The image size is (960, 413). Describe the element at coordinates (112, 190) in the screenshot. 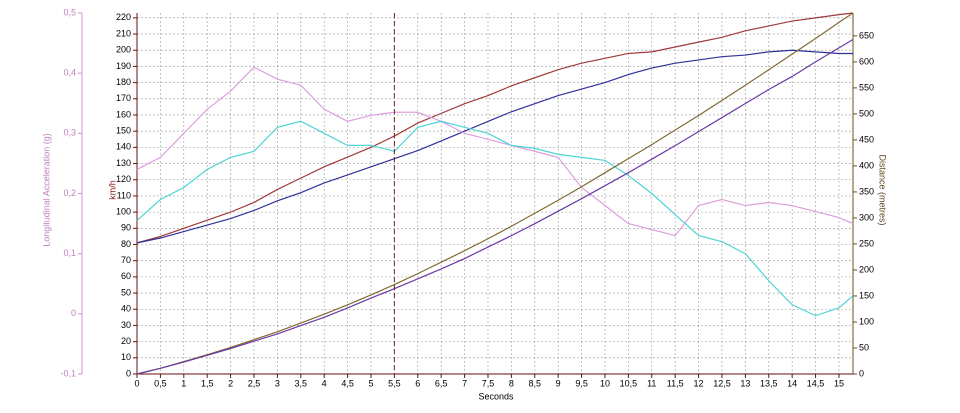

I see `y-axis-title: km/h` at that location.